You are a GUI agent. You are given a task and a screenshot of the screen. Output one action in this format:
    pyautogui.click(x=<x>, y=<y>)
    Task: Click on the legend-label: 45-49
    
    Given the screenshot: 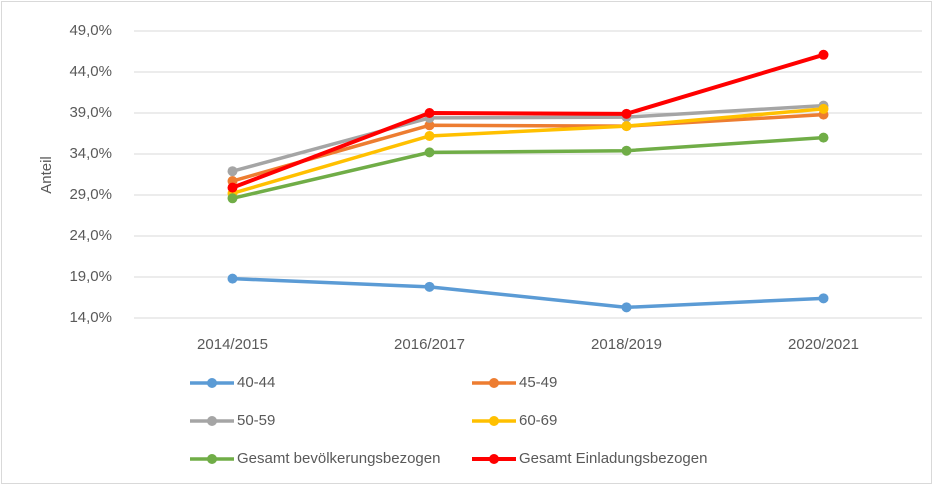 What is the action you would take?
    pyautogui.click(x=538, y=382)
    